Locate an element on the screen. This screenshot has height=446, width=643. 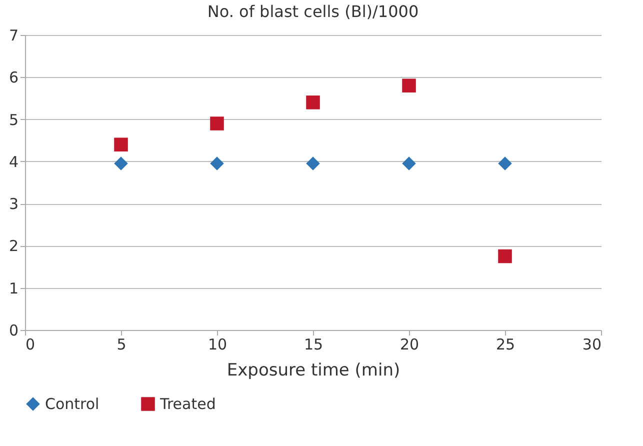
y-tick-label: 0 is located at coordinates (13, 331).